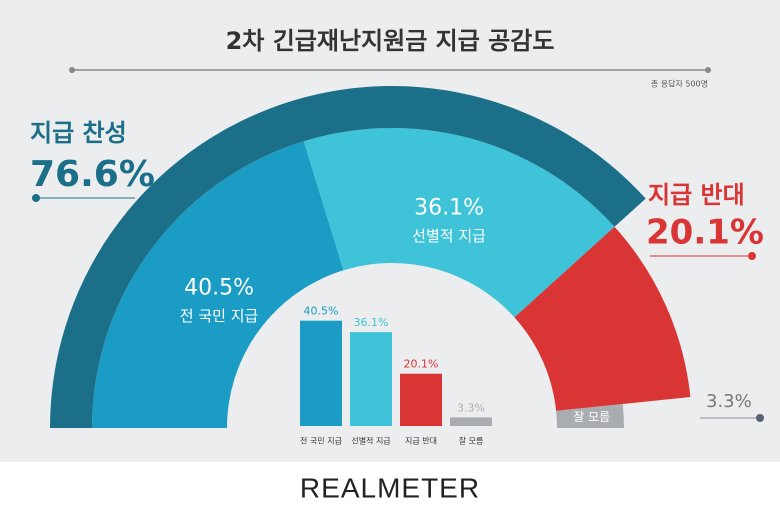 This screenshot has height=514, width=780. Describe the element at coordinates (449, 236) in the screenshot. I see `slice-label: 선별적 지급` at that location.